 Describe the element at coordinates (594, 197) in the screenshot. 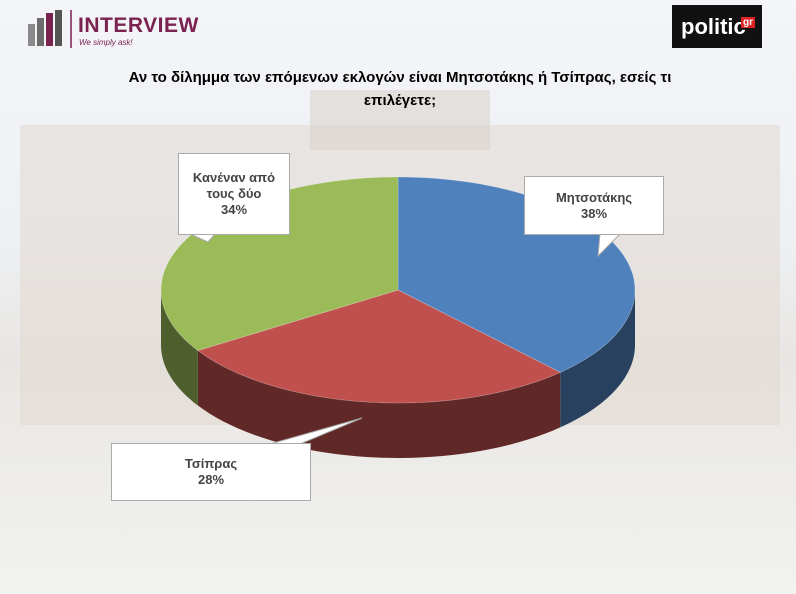

I see `category-label: Μητσοτάκης` at that location.